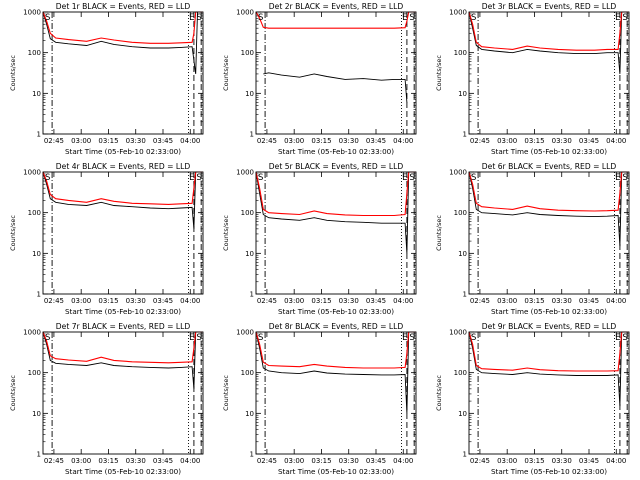 The width and height of the screenshot is (640, 480). What do you see at coordinates (336, 326) in the screenshot?
I see `panel-title: Det 8r BLACK = Events, RED = LLD` at bounding box center [336, 326].